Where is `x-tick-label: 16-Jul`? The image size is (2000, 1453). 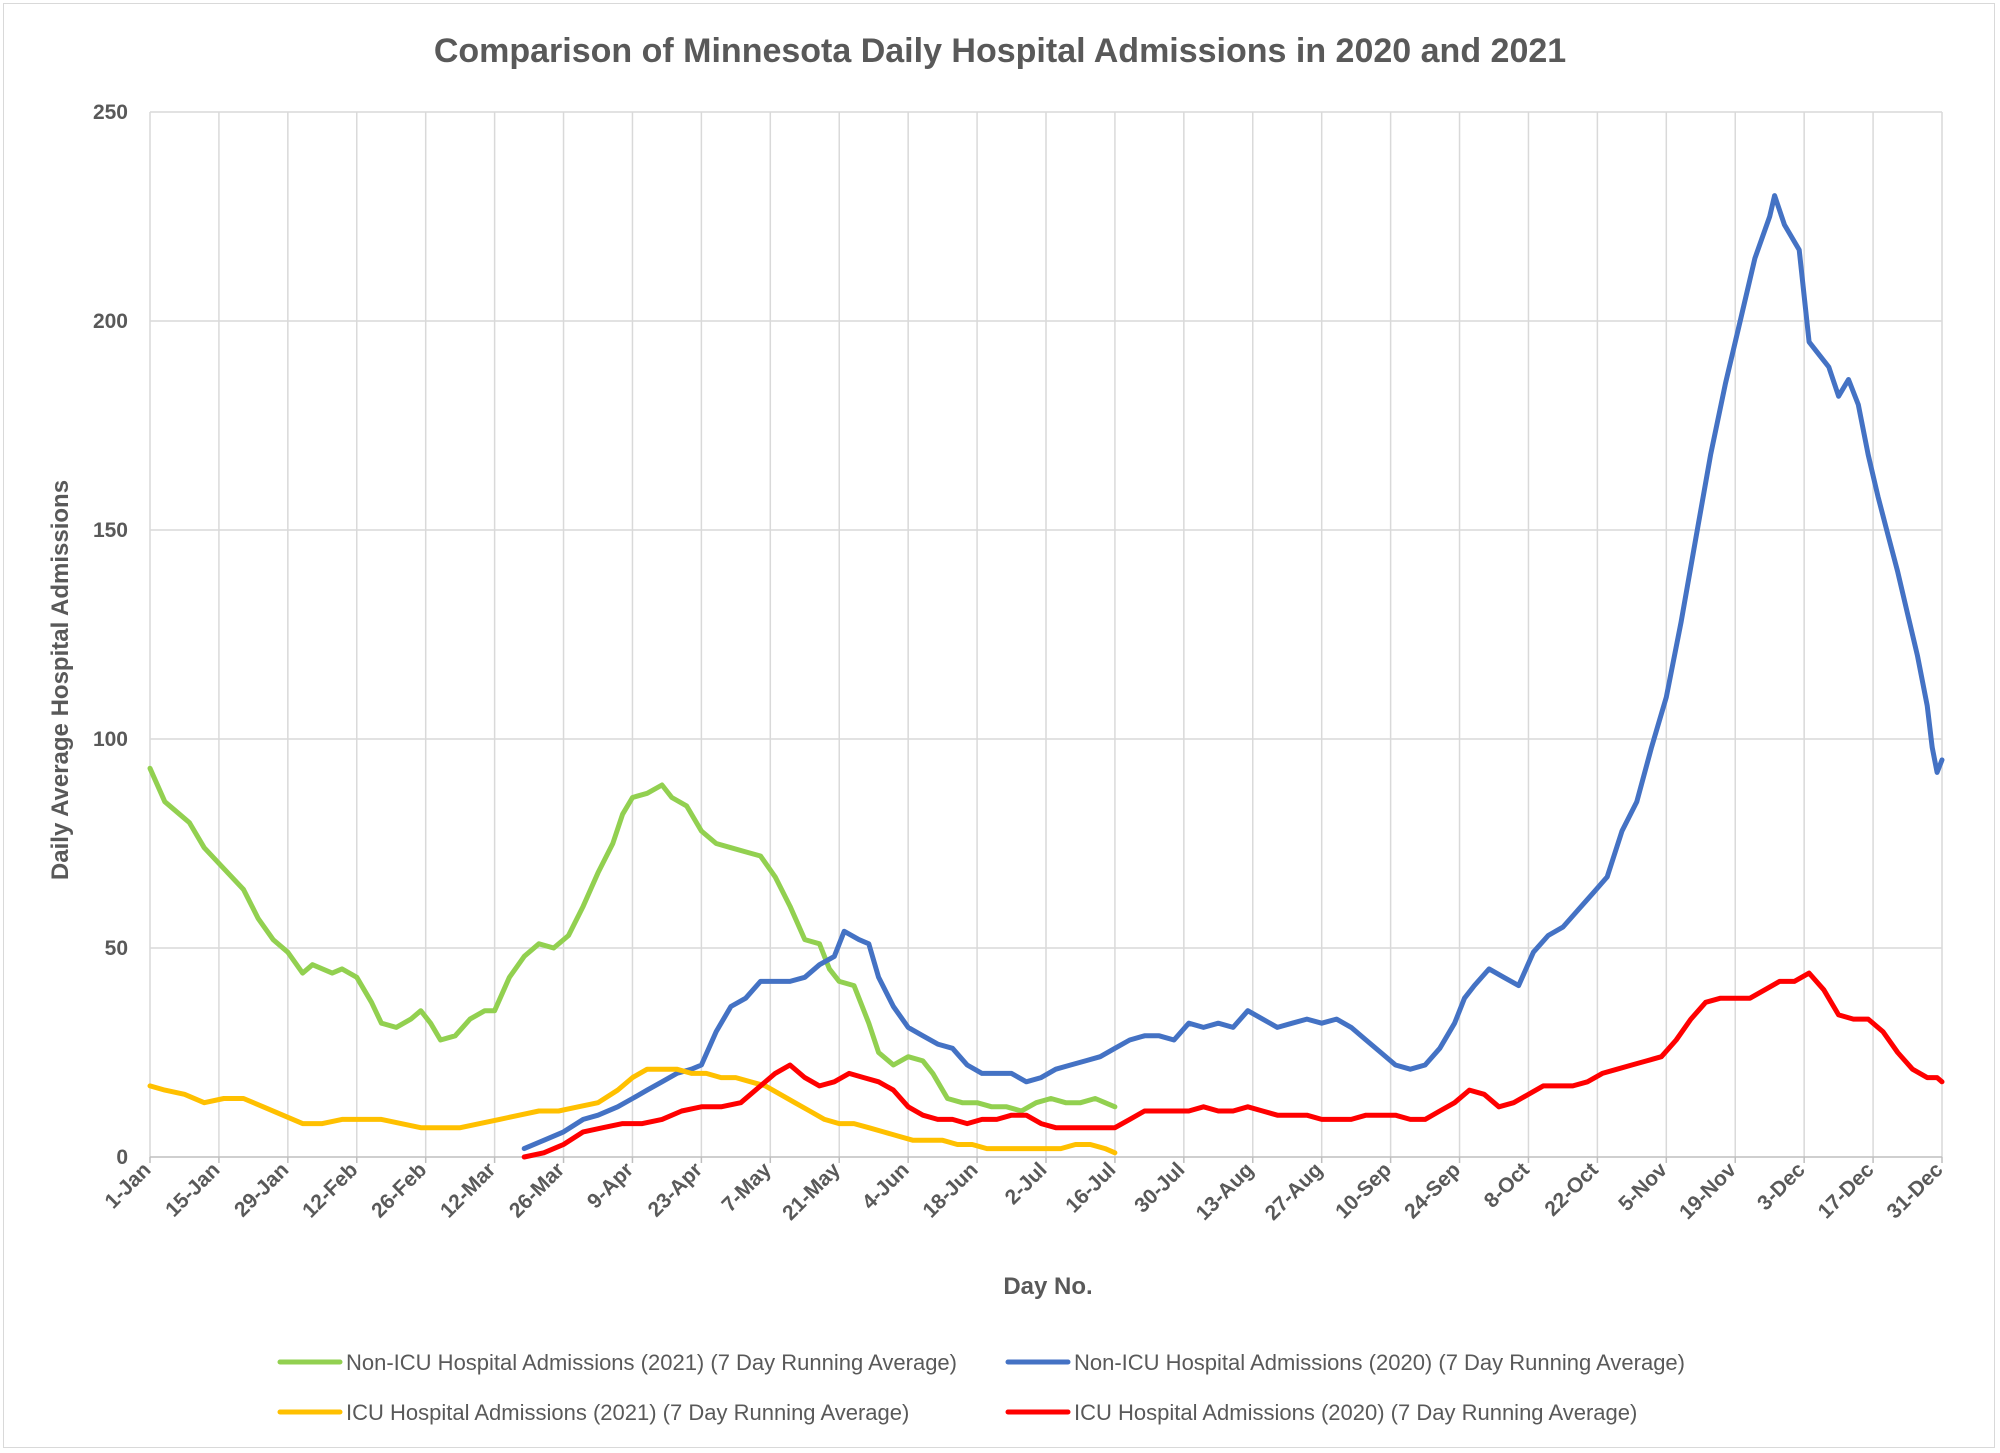
x-tick-label: 16-Jul is located at coordinates (1090, 1187).